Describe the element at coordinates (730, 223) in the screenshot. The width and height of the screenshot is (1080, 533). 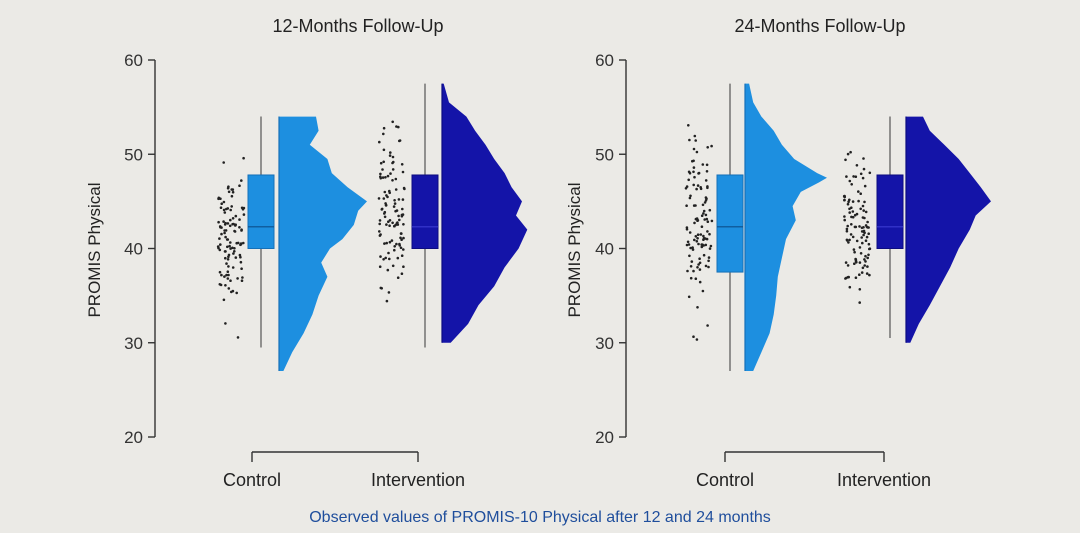
I see `box-iqr` at that location.